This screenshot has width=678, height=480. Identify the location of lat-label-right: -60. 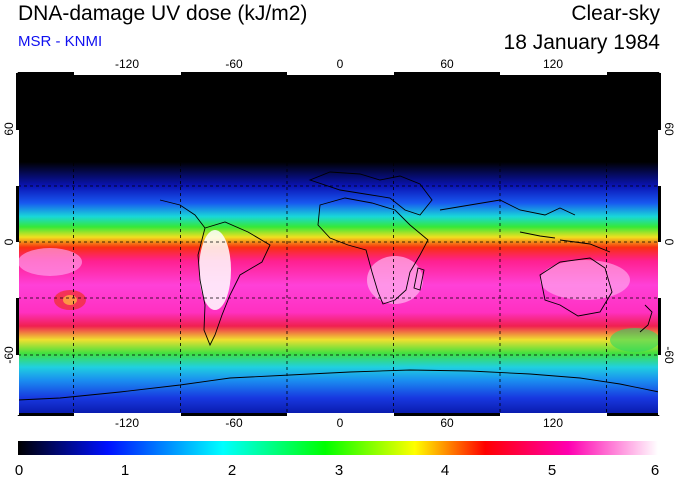
(669, 355).